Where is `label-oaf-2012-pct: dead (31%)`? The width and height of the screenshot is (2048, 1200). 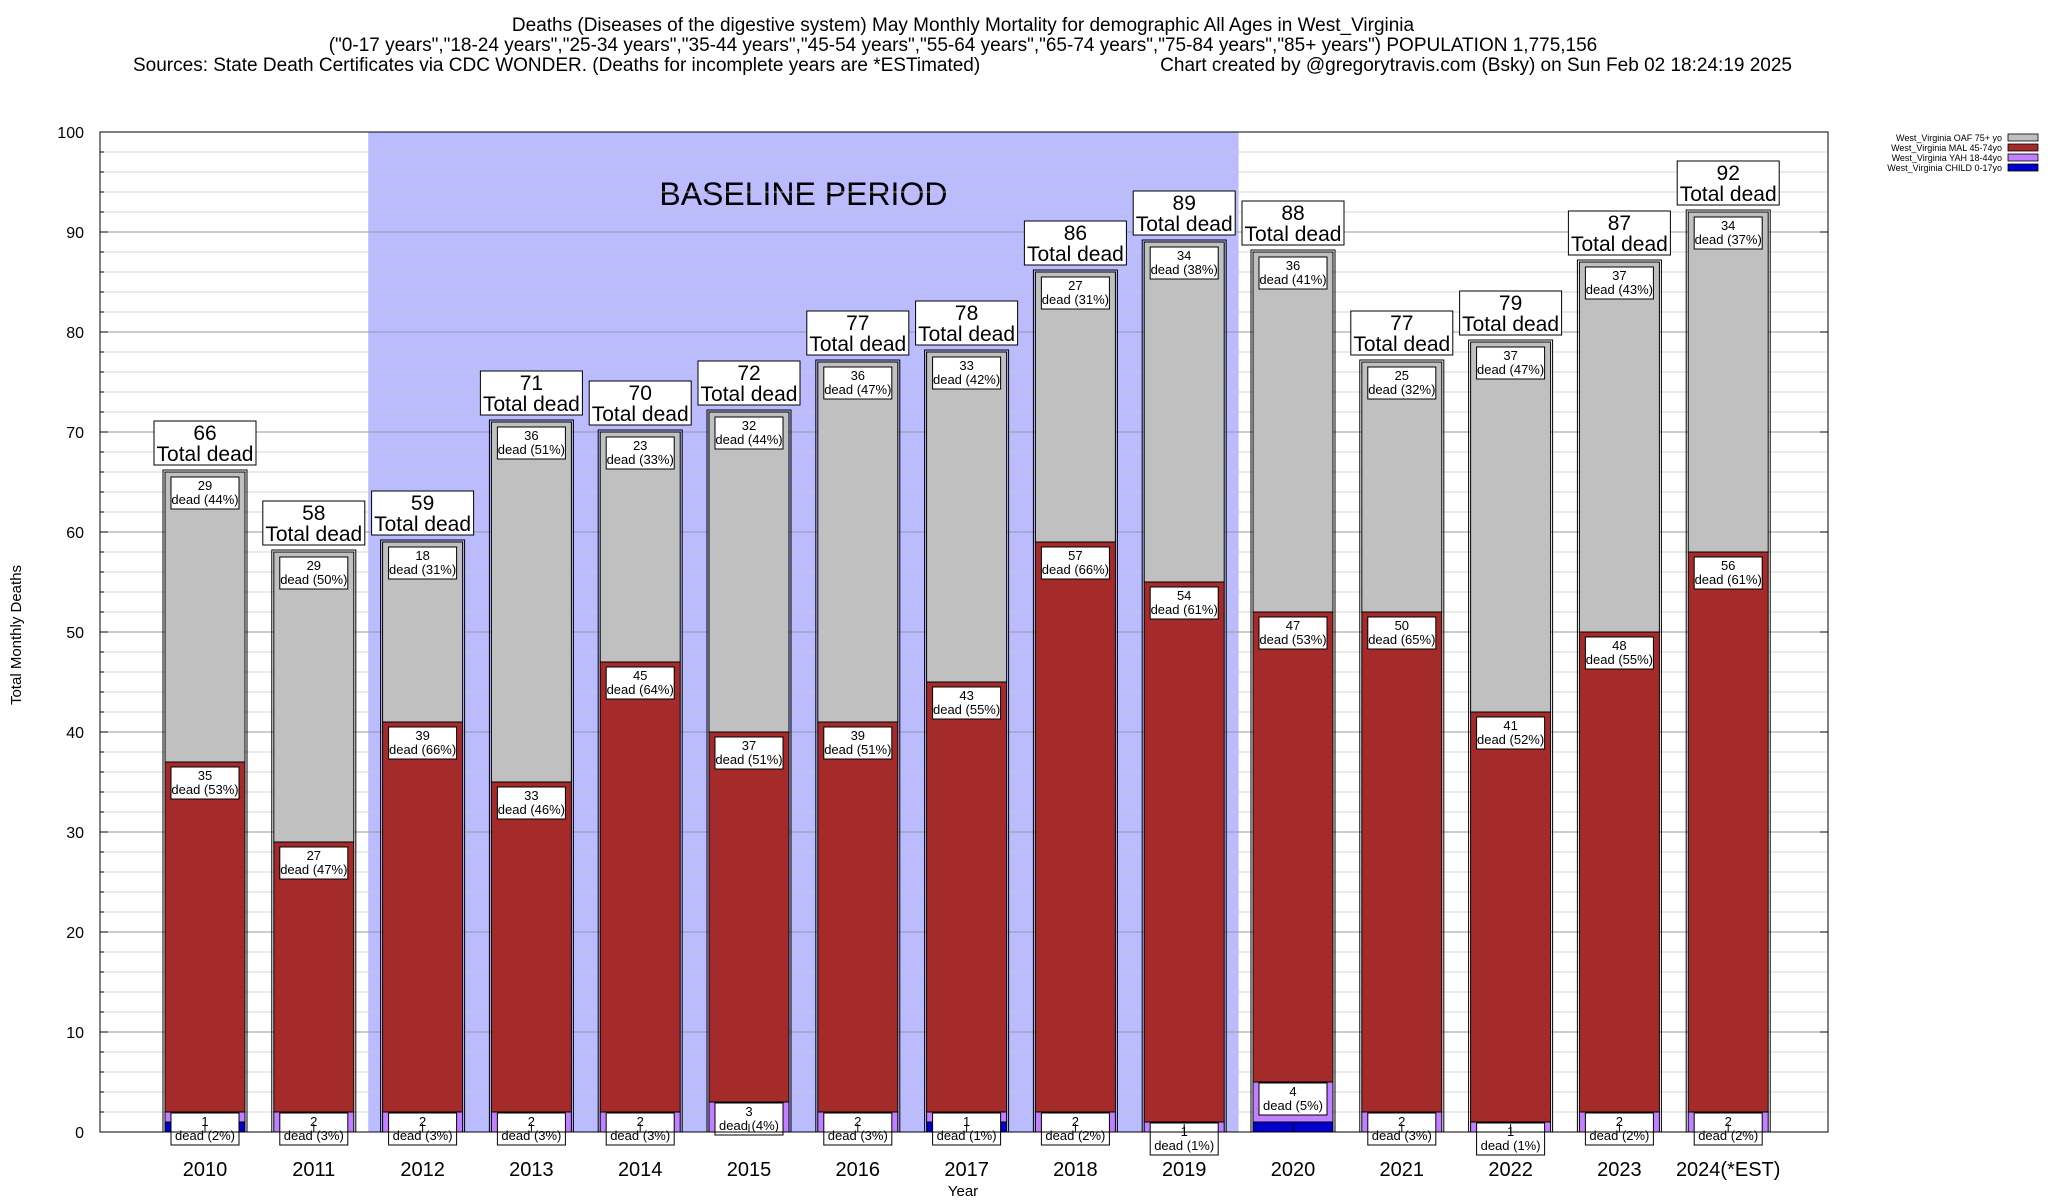
label-oaf-2012-pct: dead (31%) is located at coordinates (422, 569).